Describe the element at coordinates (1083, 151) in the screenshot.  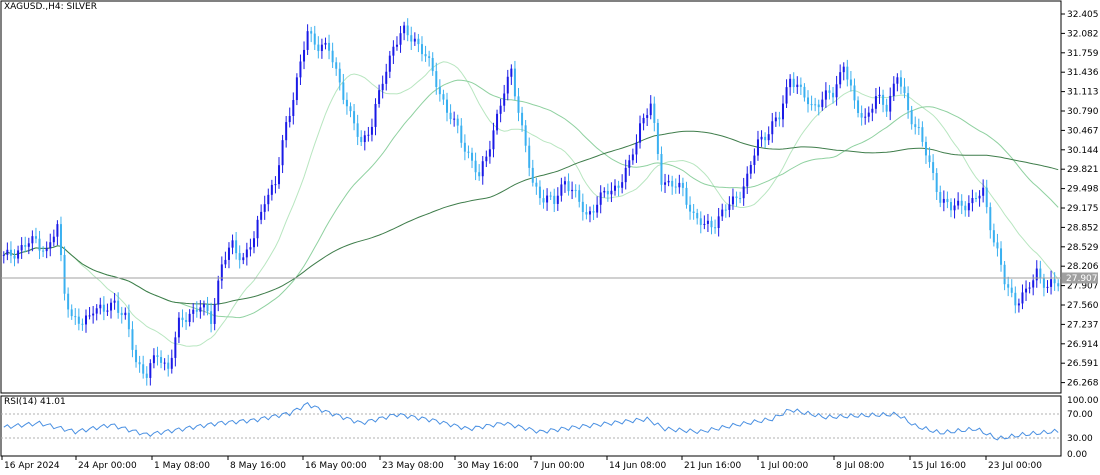
I see `price-tick-label: 30.144` at that location.